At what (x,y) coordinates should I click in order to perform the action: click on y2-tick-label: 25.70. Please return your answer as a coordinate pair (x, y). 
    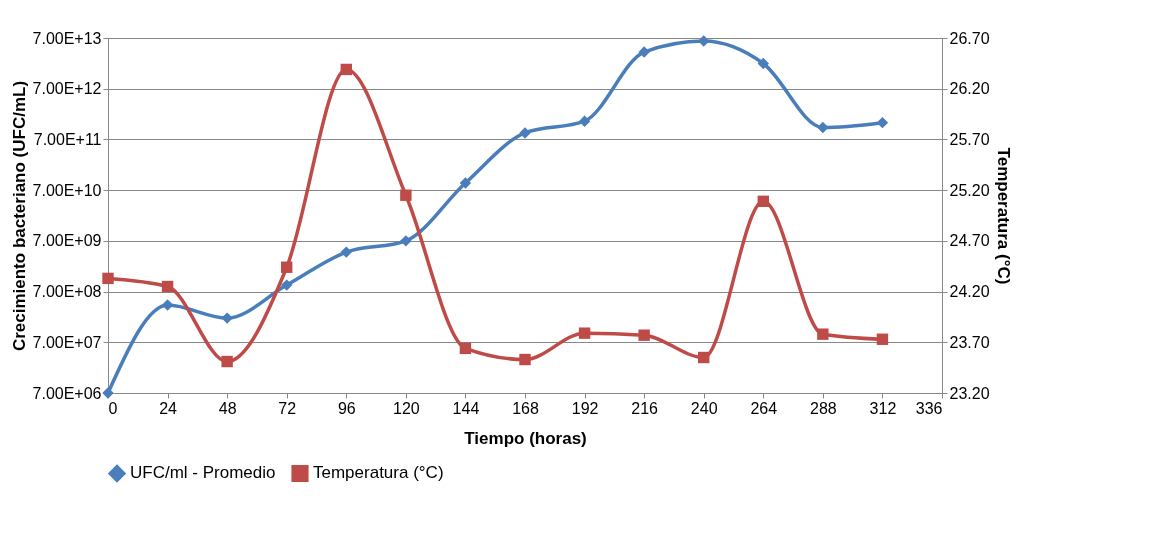
    Looking at the image, I should click on (969, 139).